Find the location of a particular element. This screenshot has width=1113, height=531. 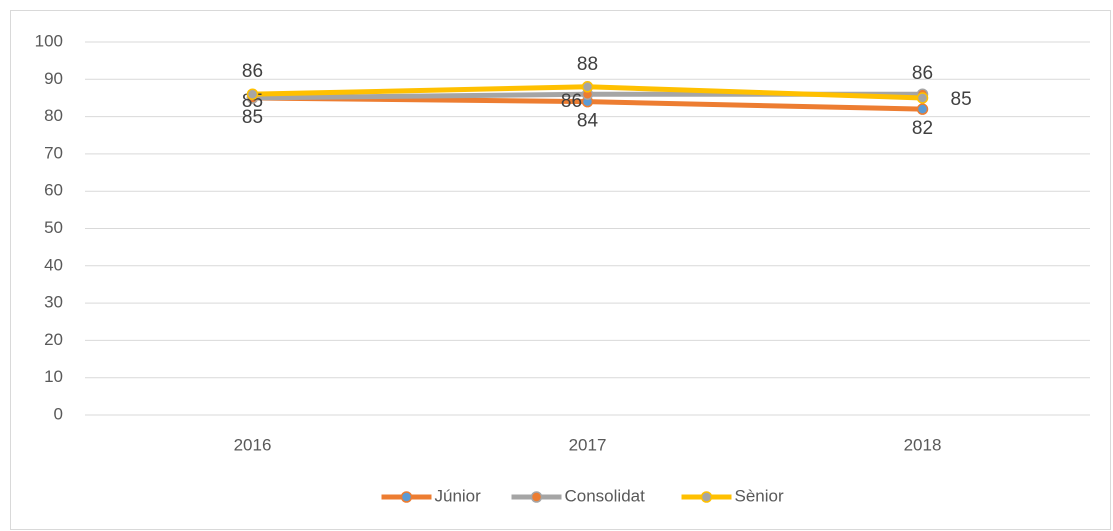

x-tick-label: 2018 is located at coordinates (923, 444).